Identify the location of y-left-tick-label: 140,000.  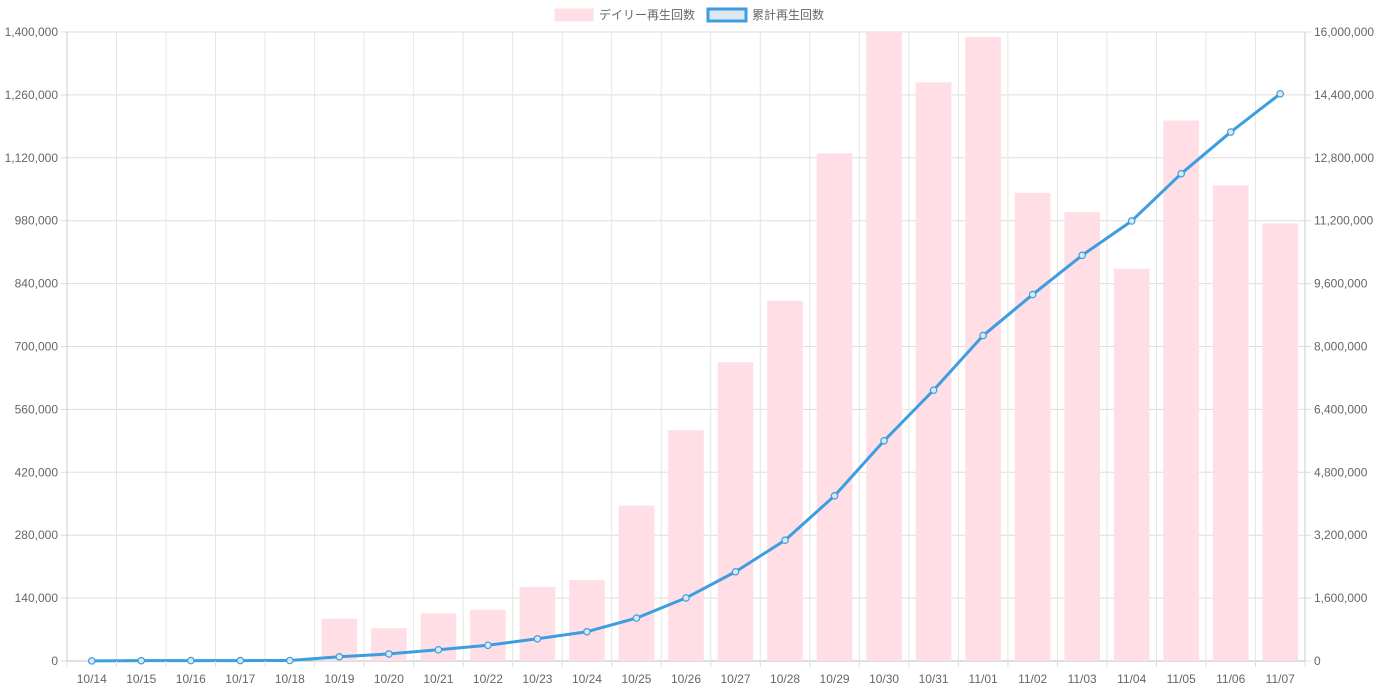
(37, 598).